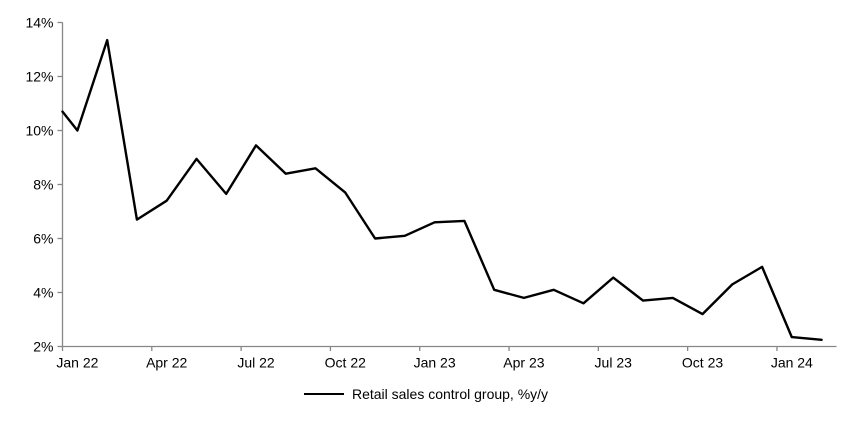  Describe the element at coordinates (702, 363) in the screenshot. I see `x-axis-tick-label: Oct 23` at that location.